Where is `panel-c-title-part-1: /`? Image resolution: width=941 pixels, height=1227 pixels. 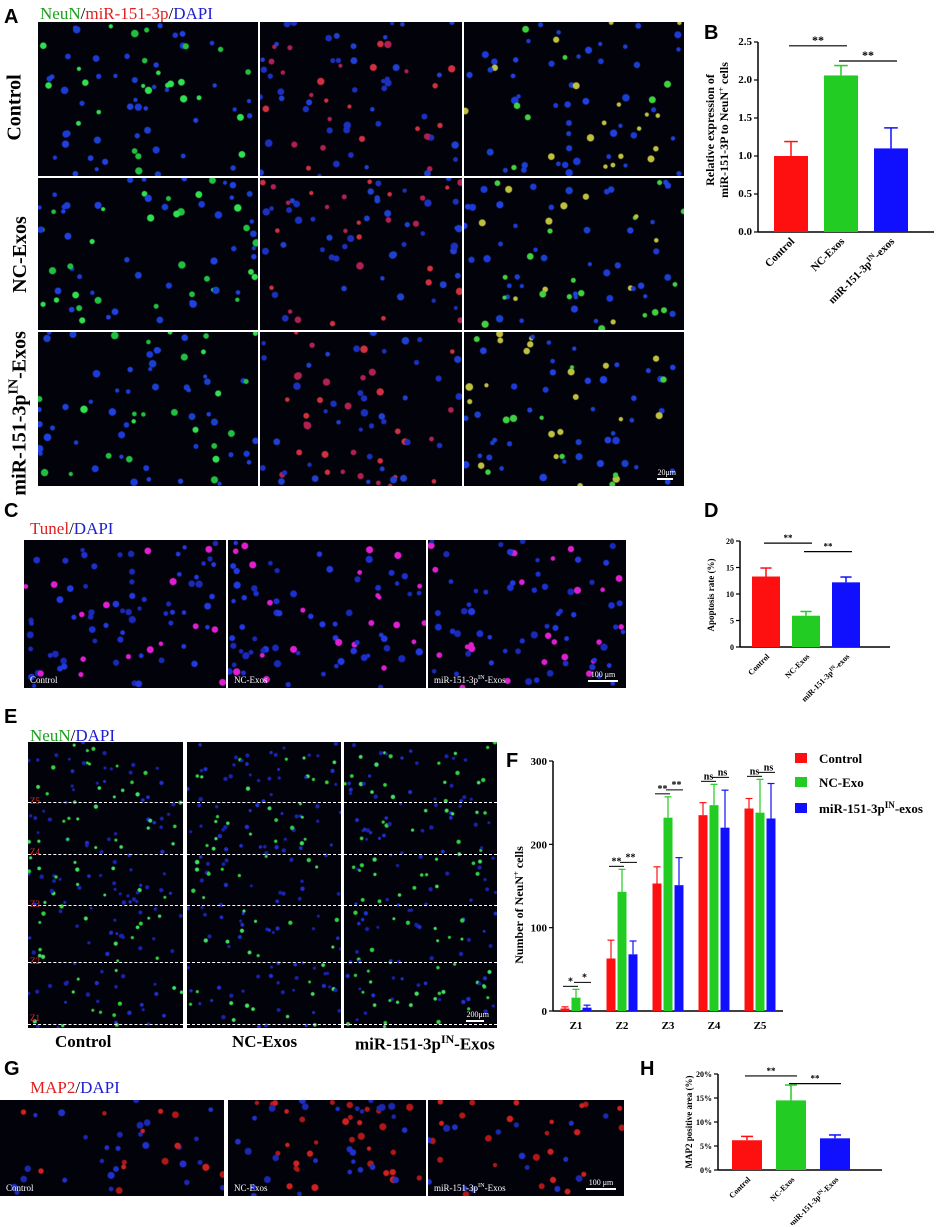
panel-c-title-part-1: / is located at coordinates (71, 528).